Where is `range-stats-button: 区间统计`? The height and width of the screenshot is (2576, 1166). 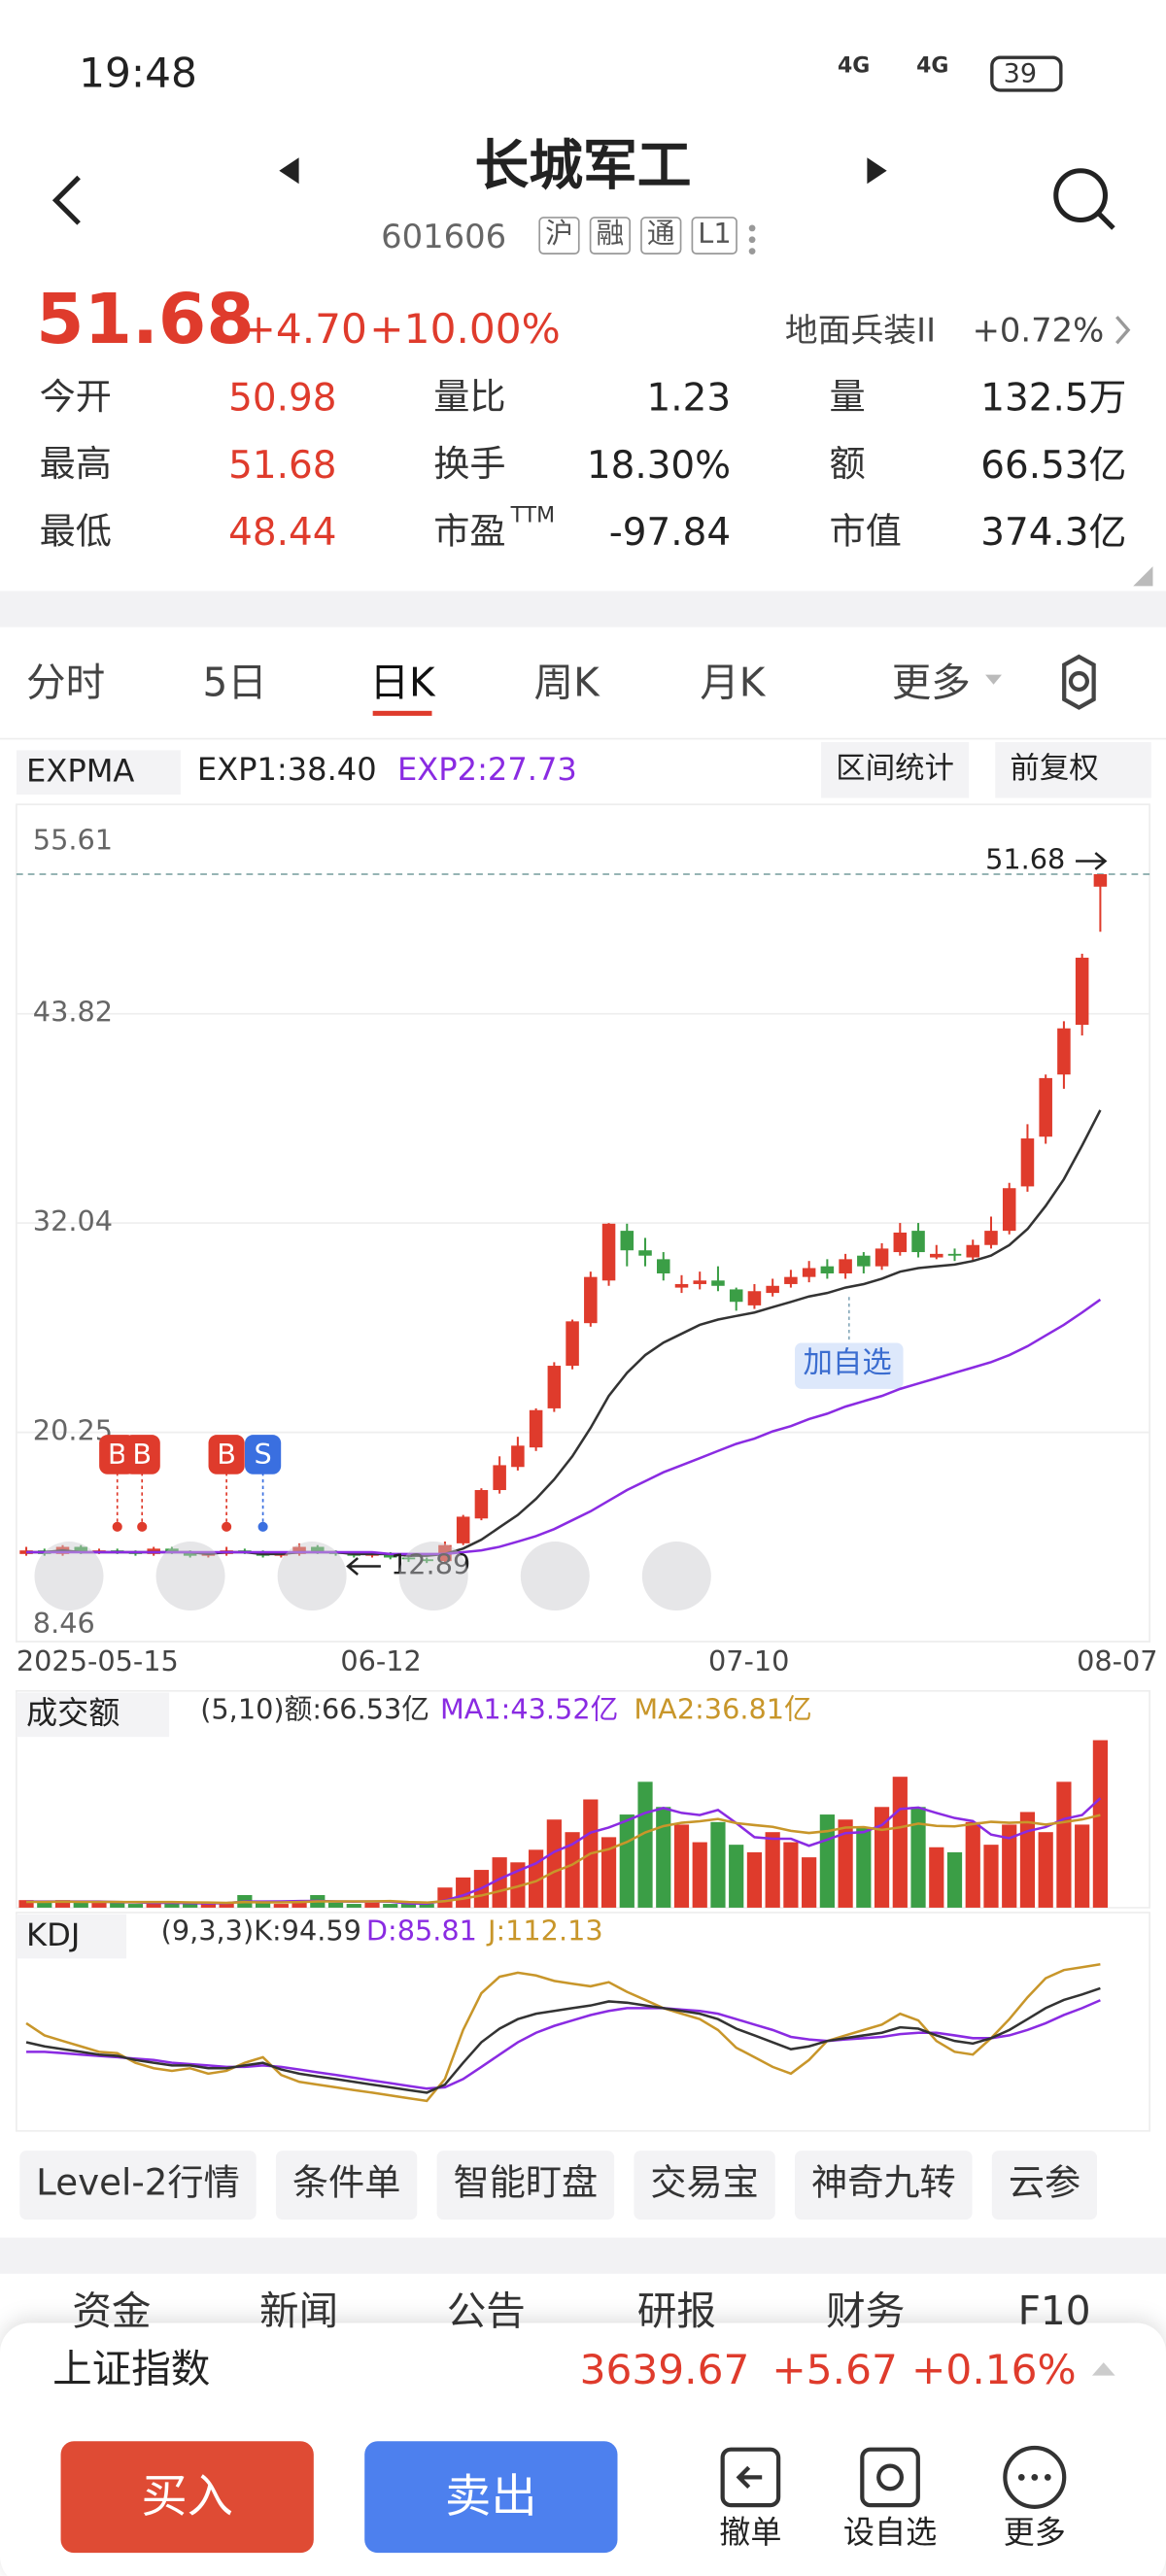 range-stats-button: 区间统计 is located at coordinates (895, 769).